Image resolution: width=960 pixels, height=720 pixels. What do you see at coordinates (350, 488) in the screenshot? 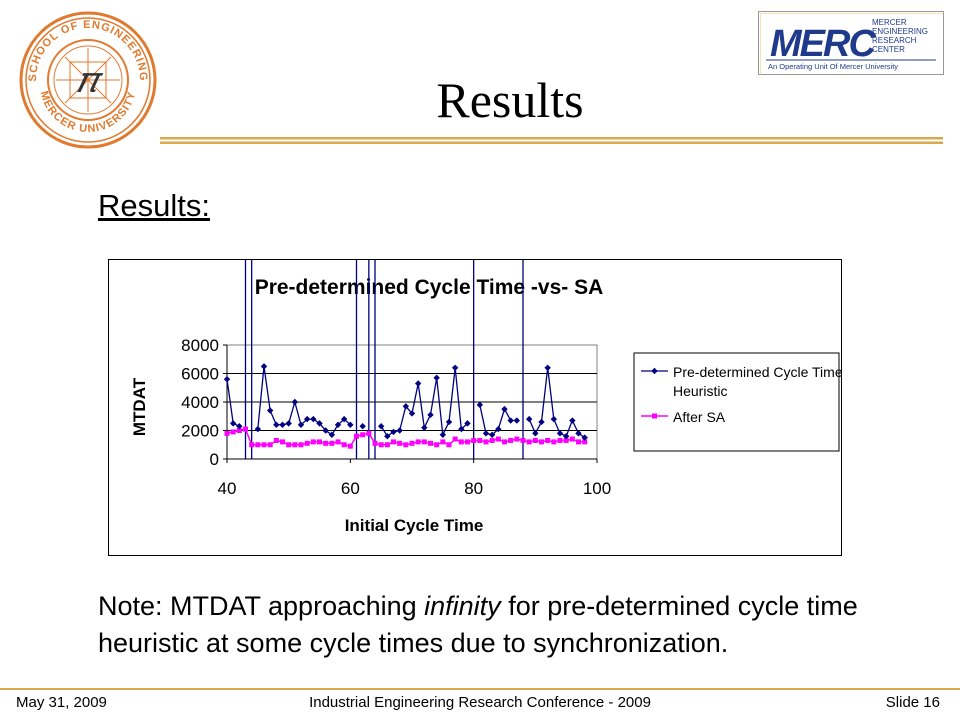
I see `x-tick-label: 60` at bounding box center [350, 488].